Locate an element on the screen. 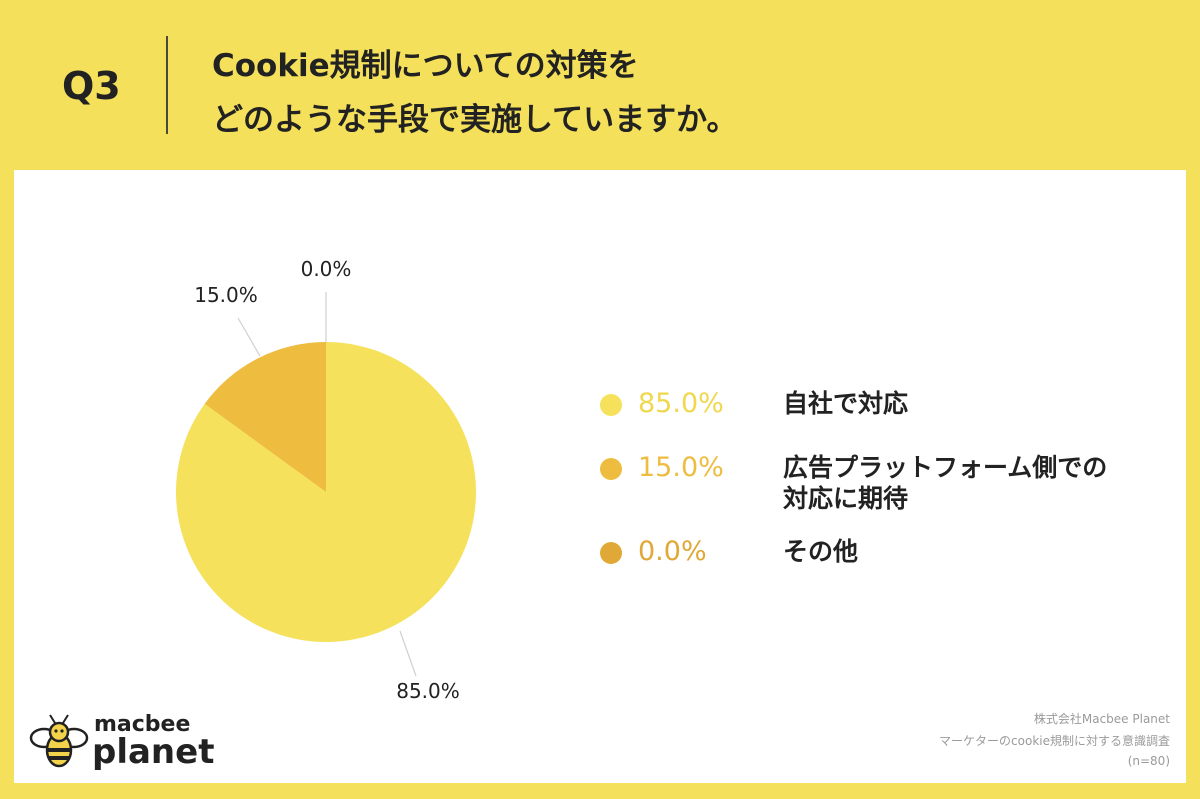 The height and width of the screenshot is (799, 1200). logo-text-macbee: macbee is located at coordinates (142, 724).